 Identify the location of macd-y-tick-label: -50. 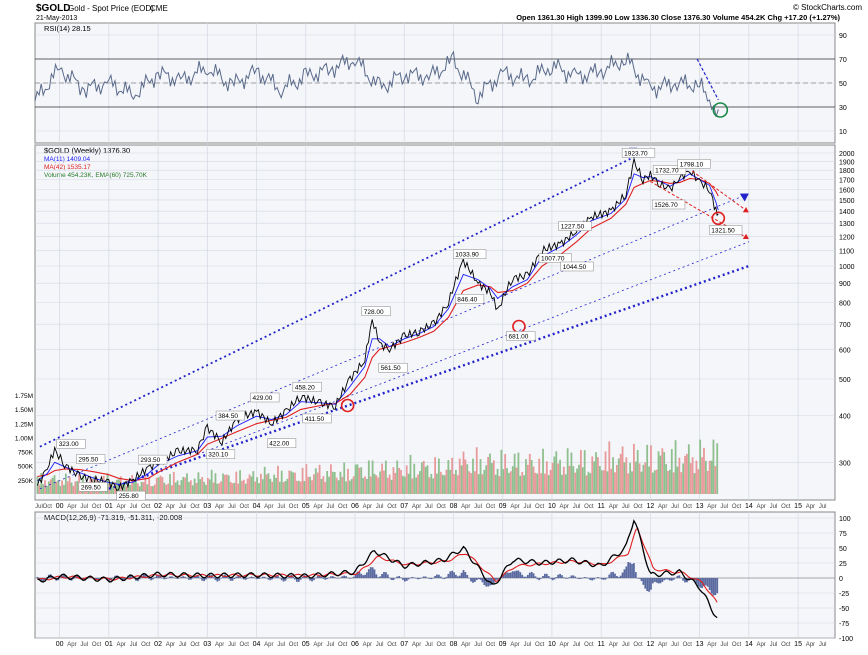
(844, 609).